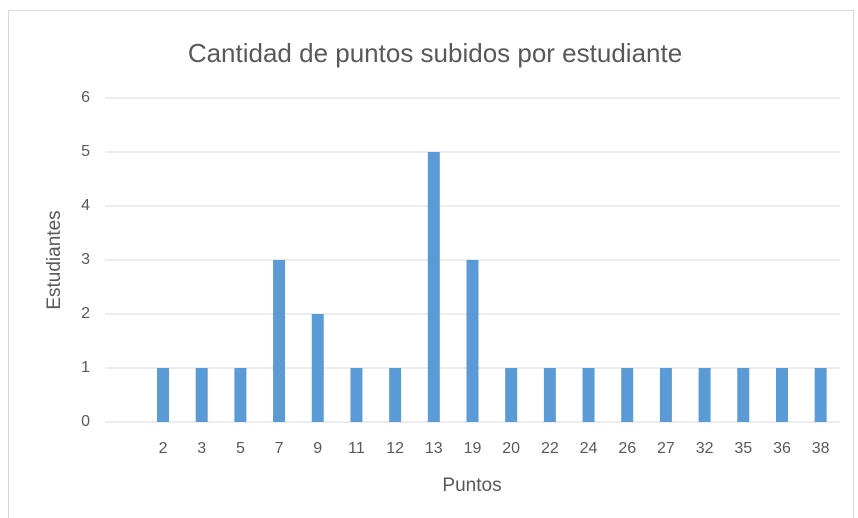 This screenshot has height=518, width=858. Describe the element at coordinates (356, 448) in the screenshot. I see `x-tick-label: 11` at that location.